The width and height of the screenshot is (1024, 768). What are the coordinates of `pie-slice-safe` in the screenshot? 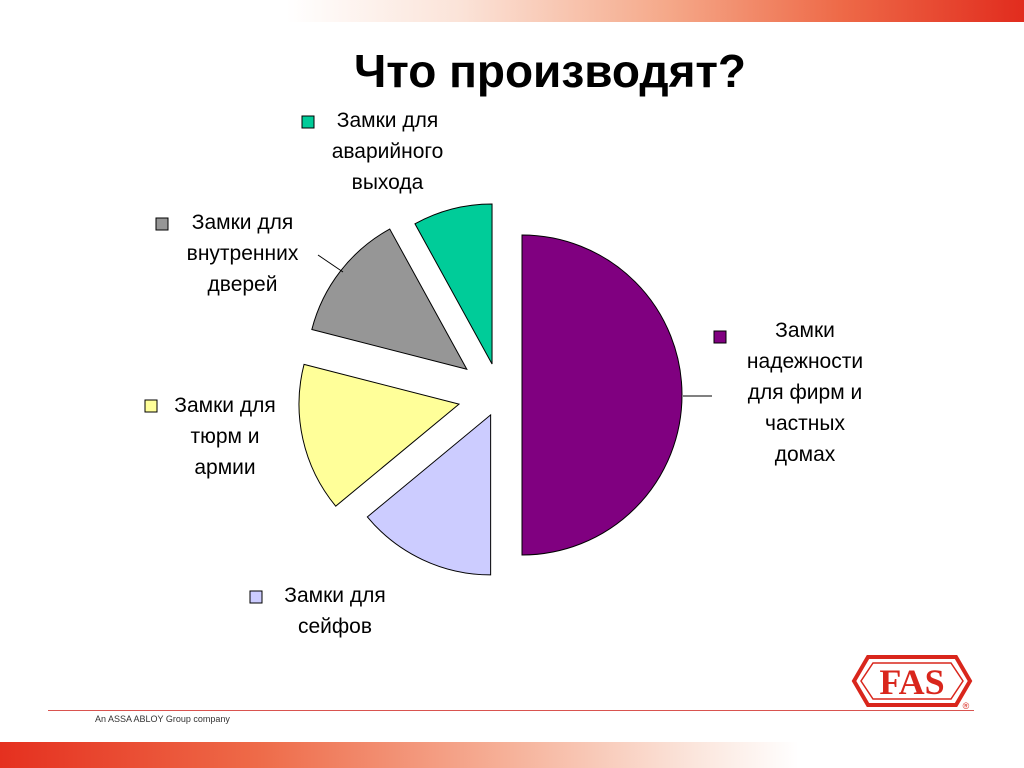 It's located at (429, 494).